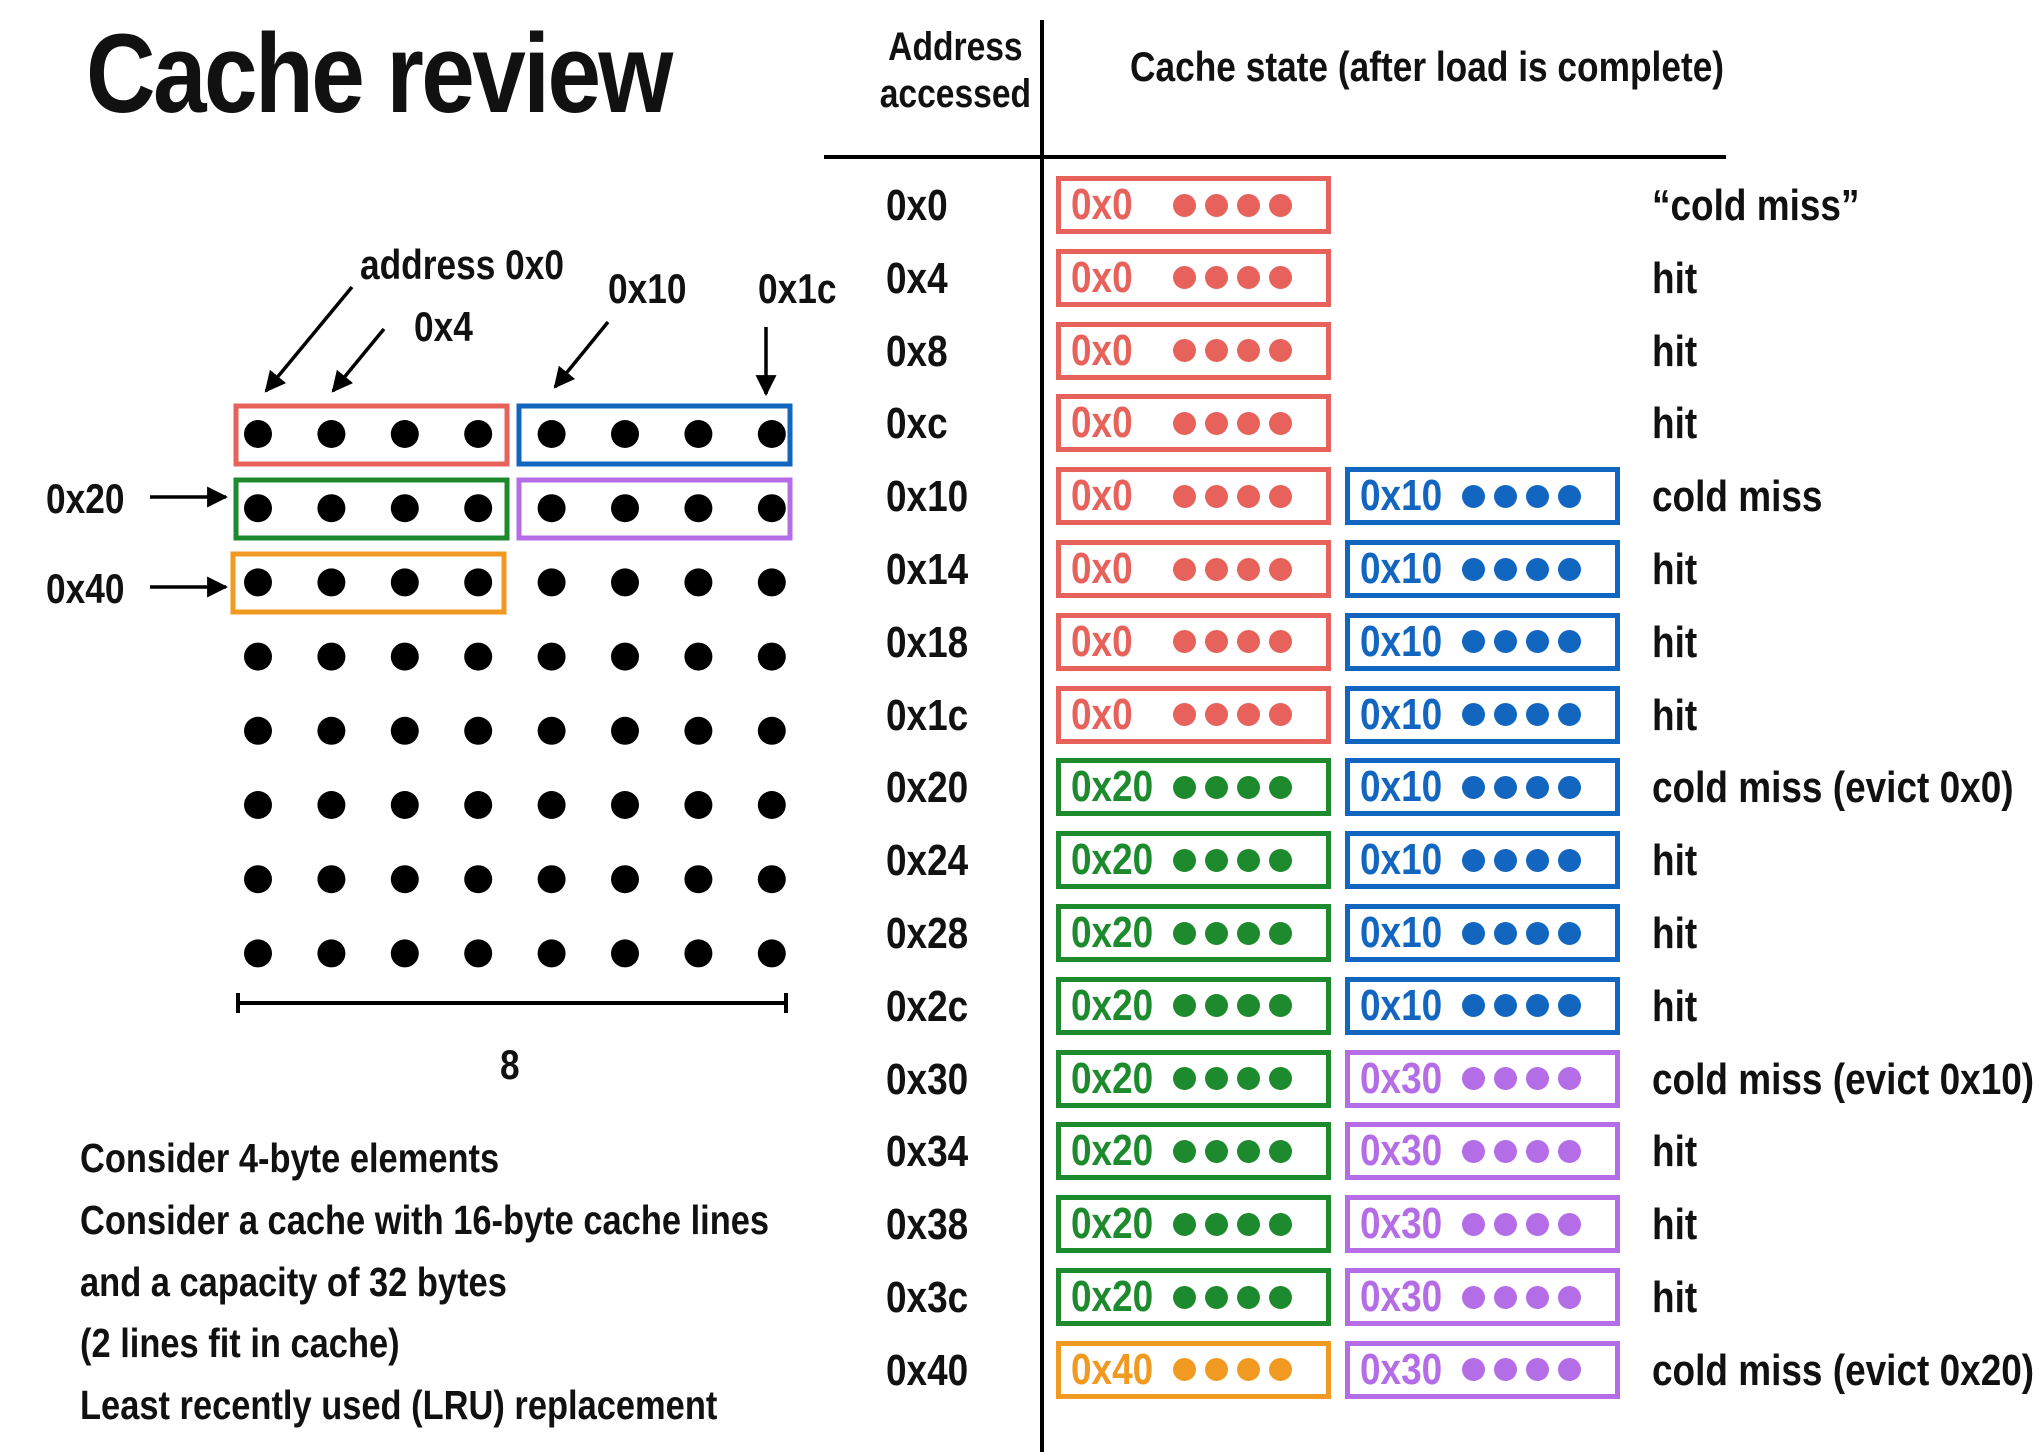  Describe the element at coordinates (654, 509) in the screenshot. I see `line-outline-0x30` at that location.